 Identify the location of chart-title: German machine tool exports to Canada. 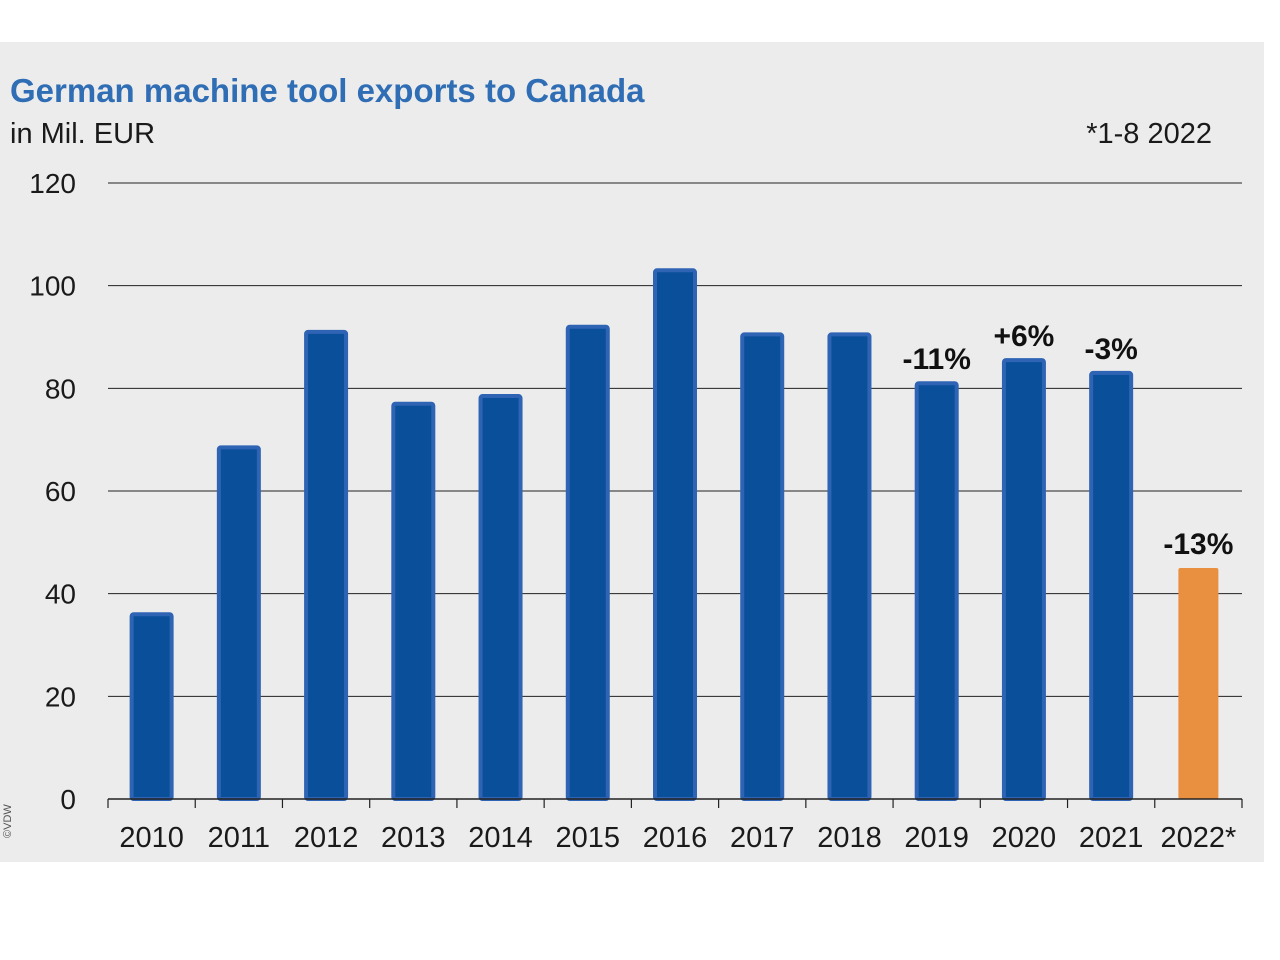
(327, 90).